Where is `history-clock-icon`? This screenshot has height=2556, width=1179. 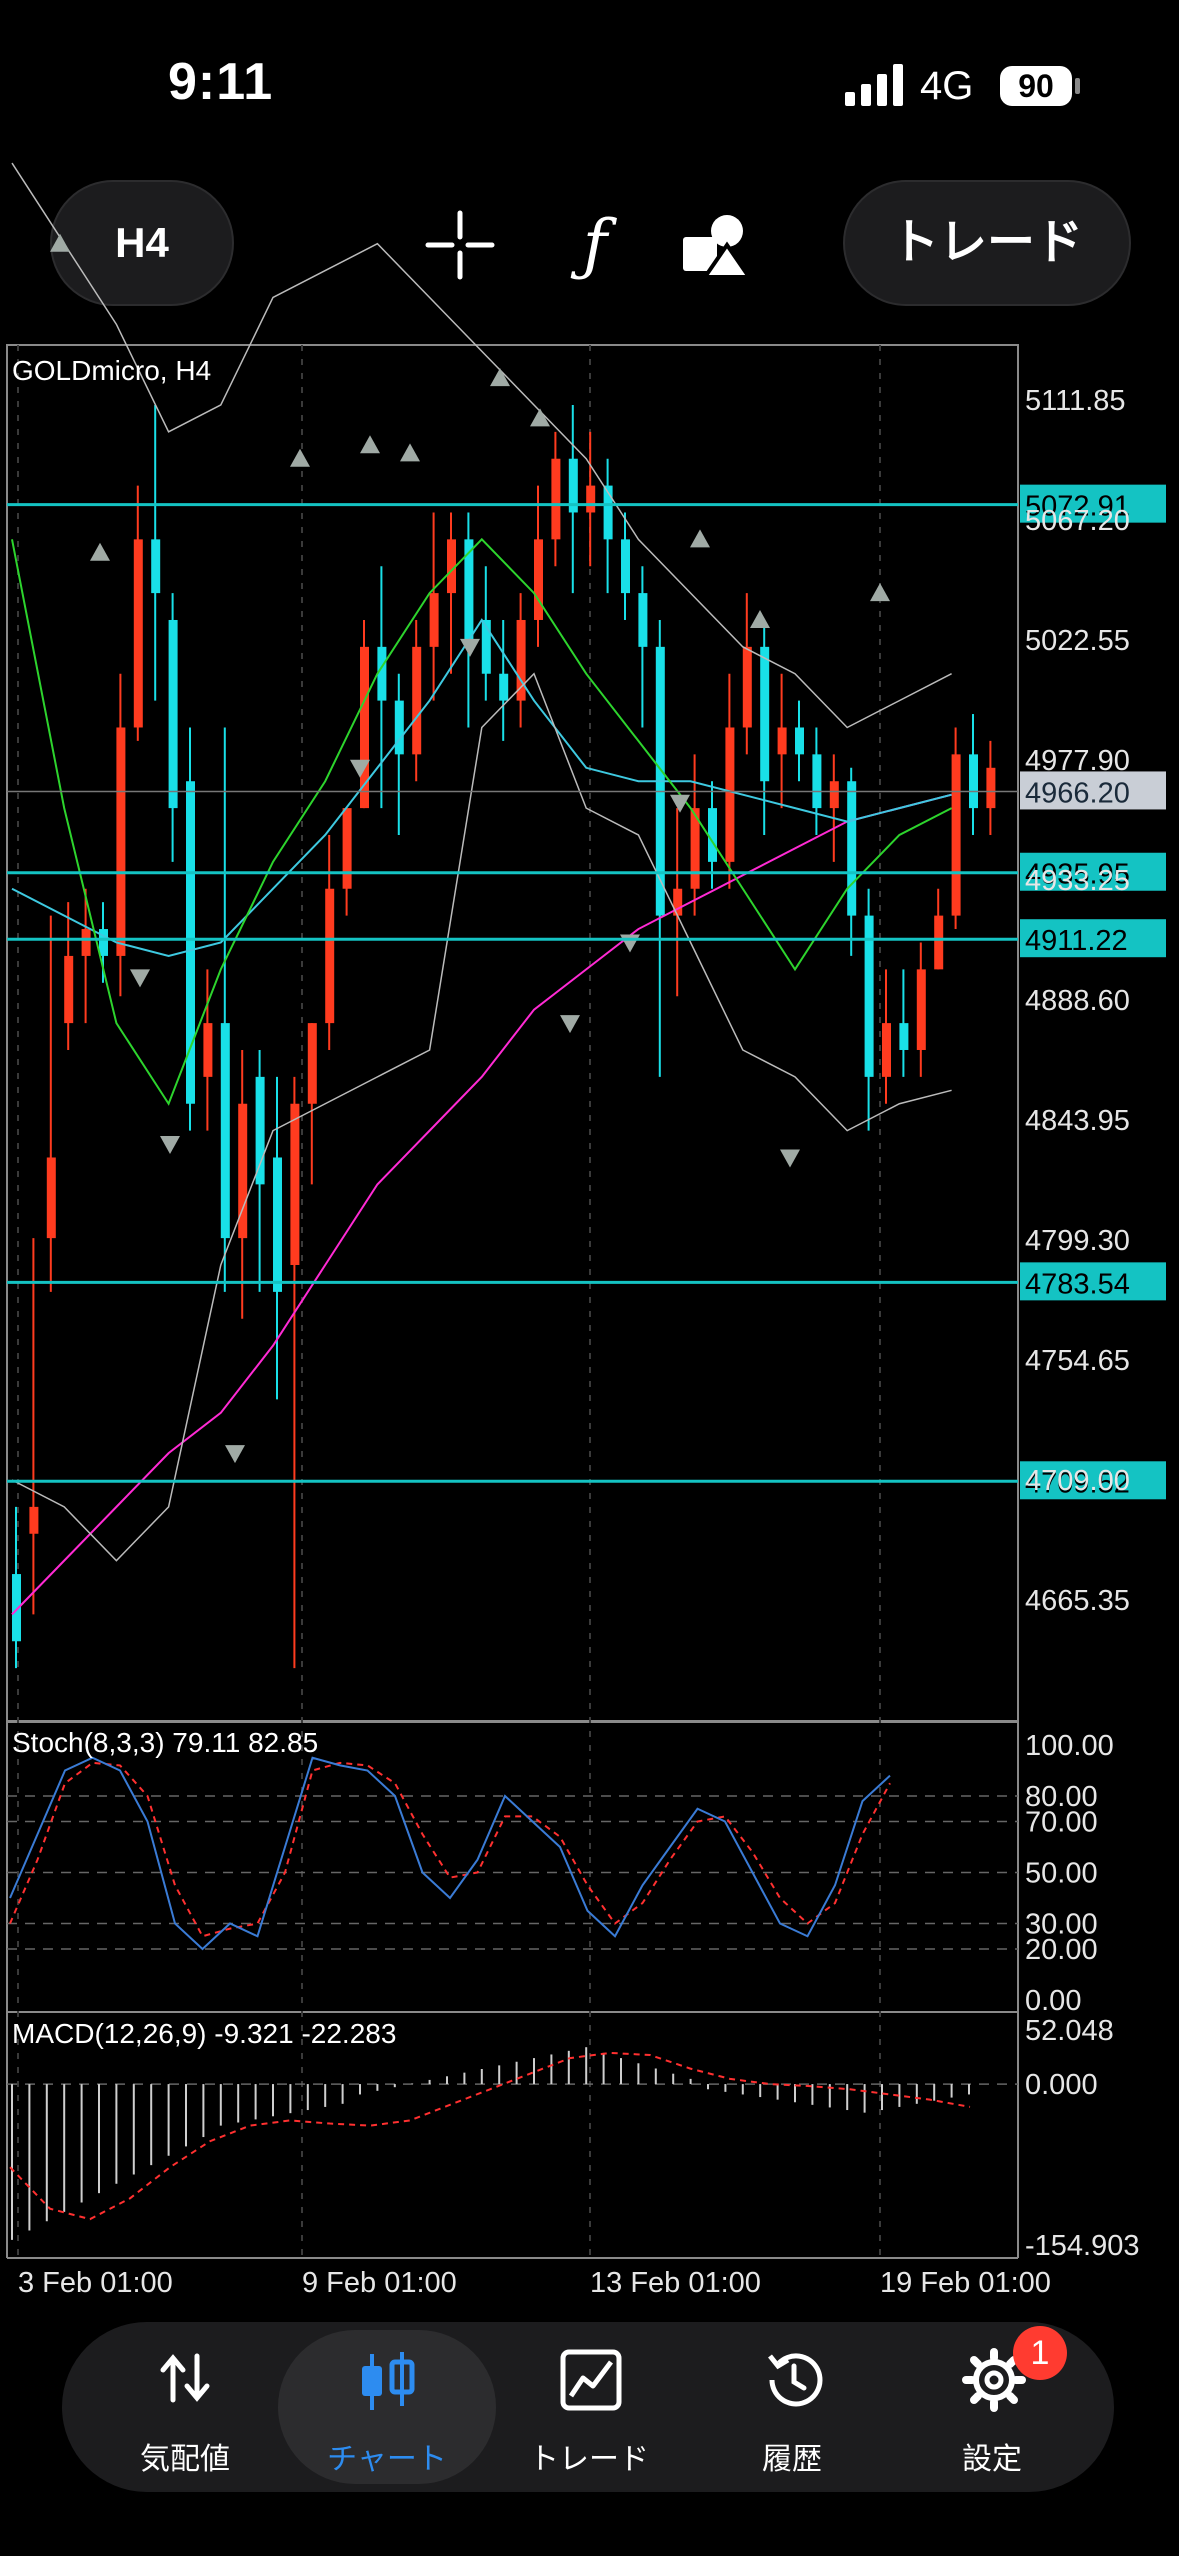
history-clock-icon is located at coordinates (795, 2380).